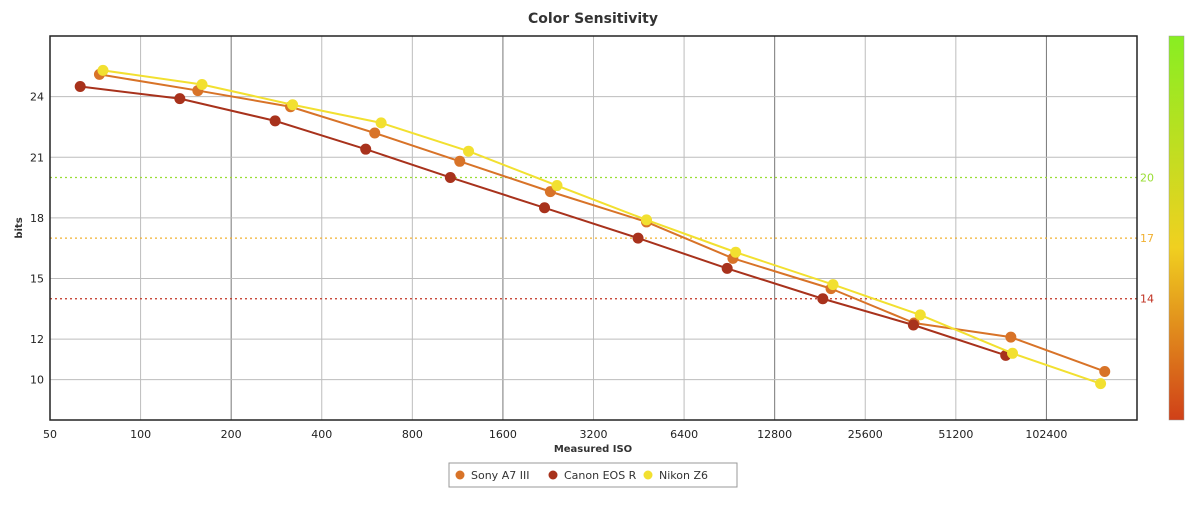  What do you see at coordinates (37, 239) in the screenshot?
I see `y-axis-ticks: 10 12 15 18 21 24` at bounding box center [37, 239].